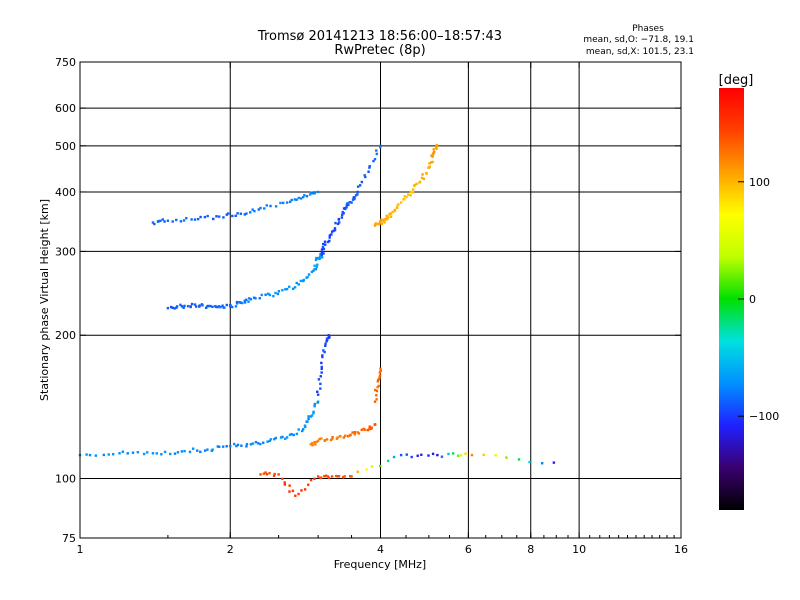  What do you see at coordinates (530, 549) in the screenshot?
I see `x-tick-label: 8` at bounding box center [530, 549].